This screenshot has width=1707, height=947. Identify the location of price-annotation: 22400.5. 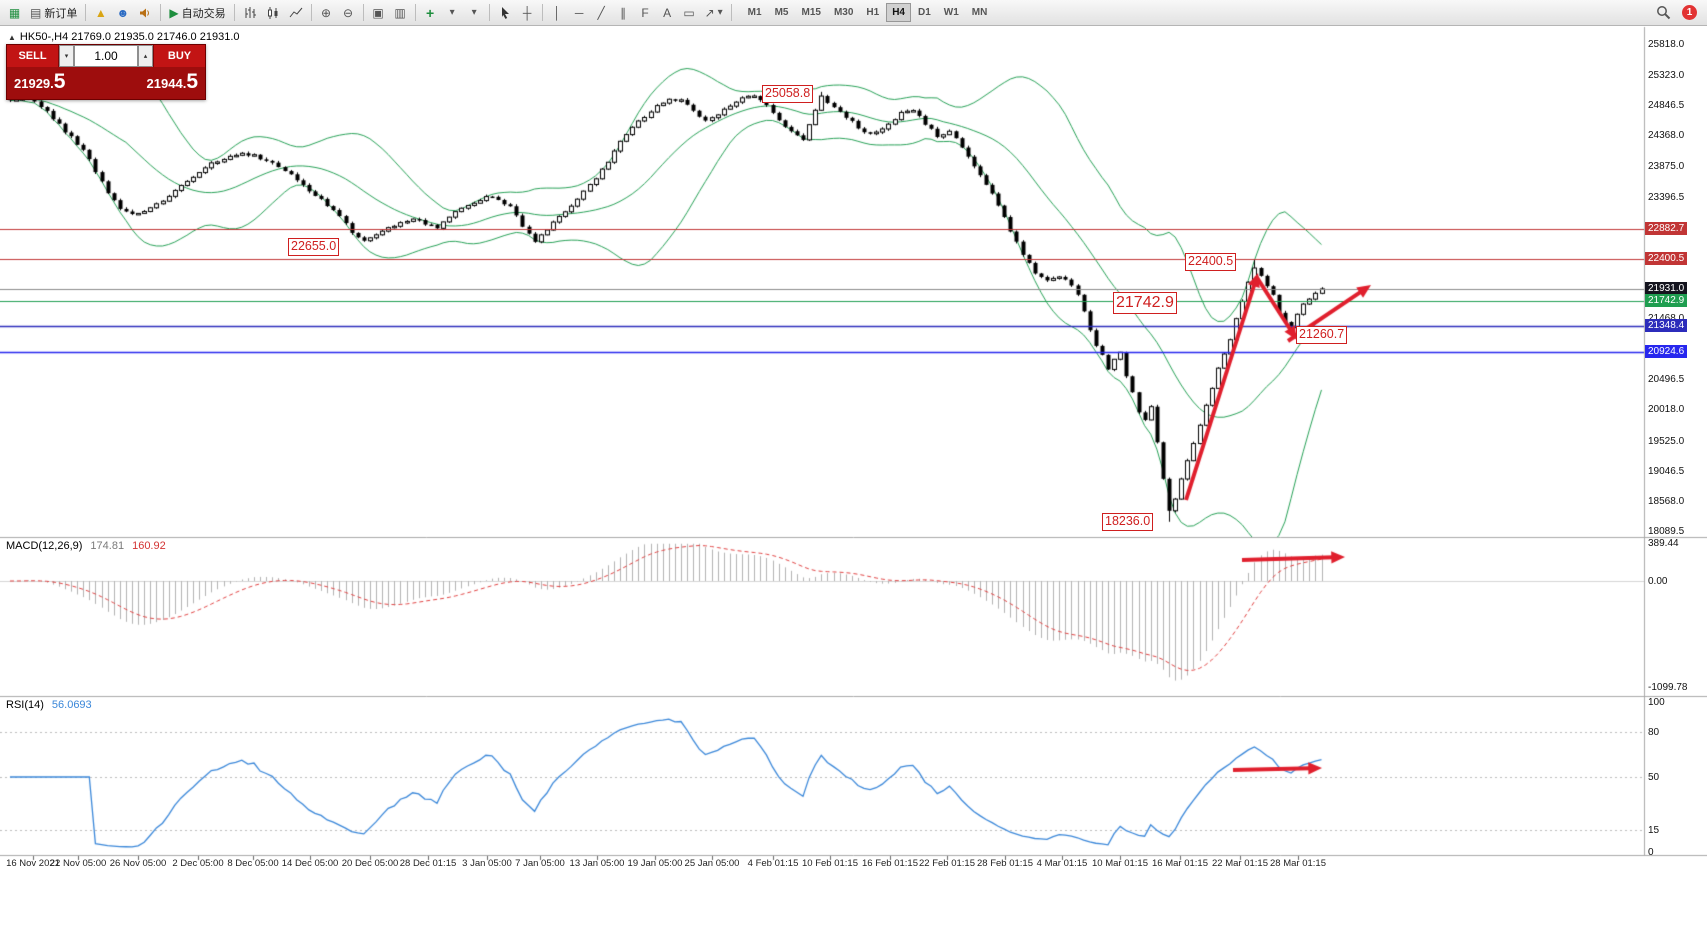
(1211, 262).